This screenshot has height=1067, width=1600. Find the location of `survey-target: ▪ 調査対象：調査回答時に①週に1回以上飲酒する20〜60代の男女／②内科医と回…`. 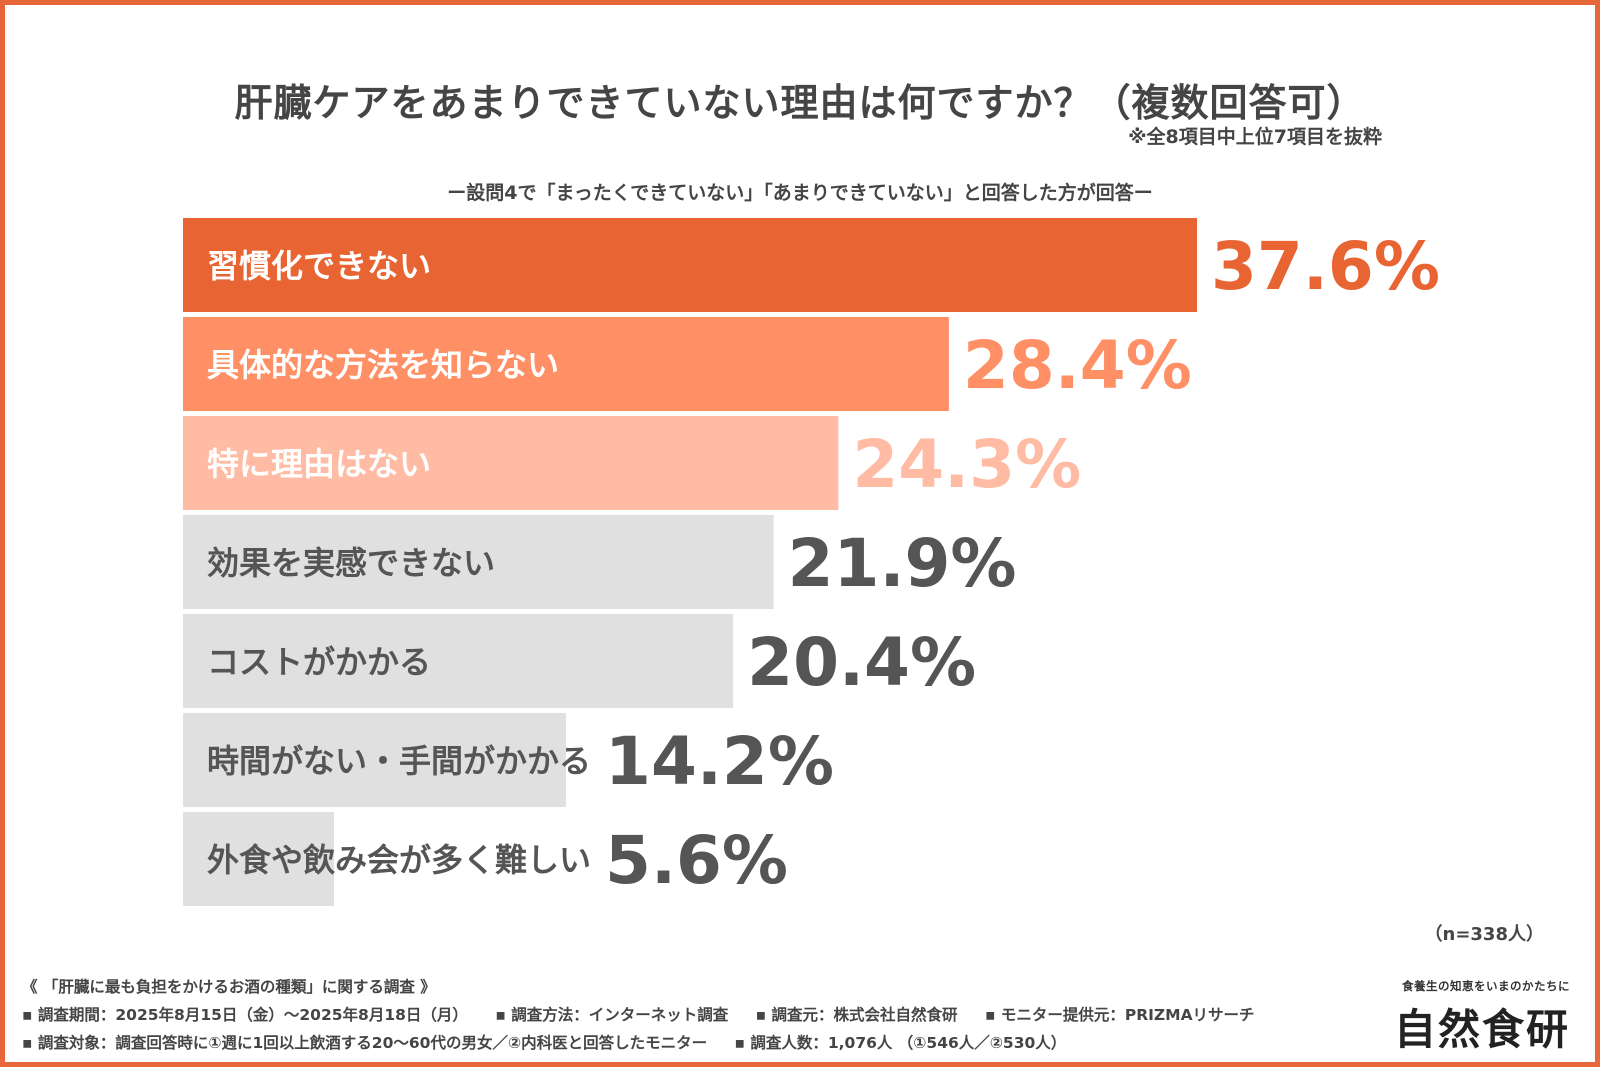

survey-target: ▪ 調査対象：調査回答時に①週に1回以上飲酒する20〜60代の男女／②内科医と回… is located at coordinates (365, 1043).